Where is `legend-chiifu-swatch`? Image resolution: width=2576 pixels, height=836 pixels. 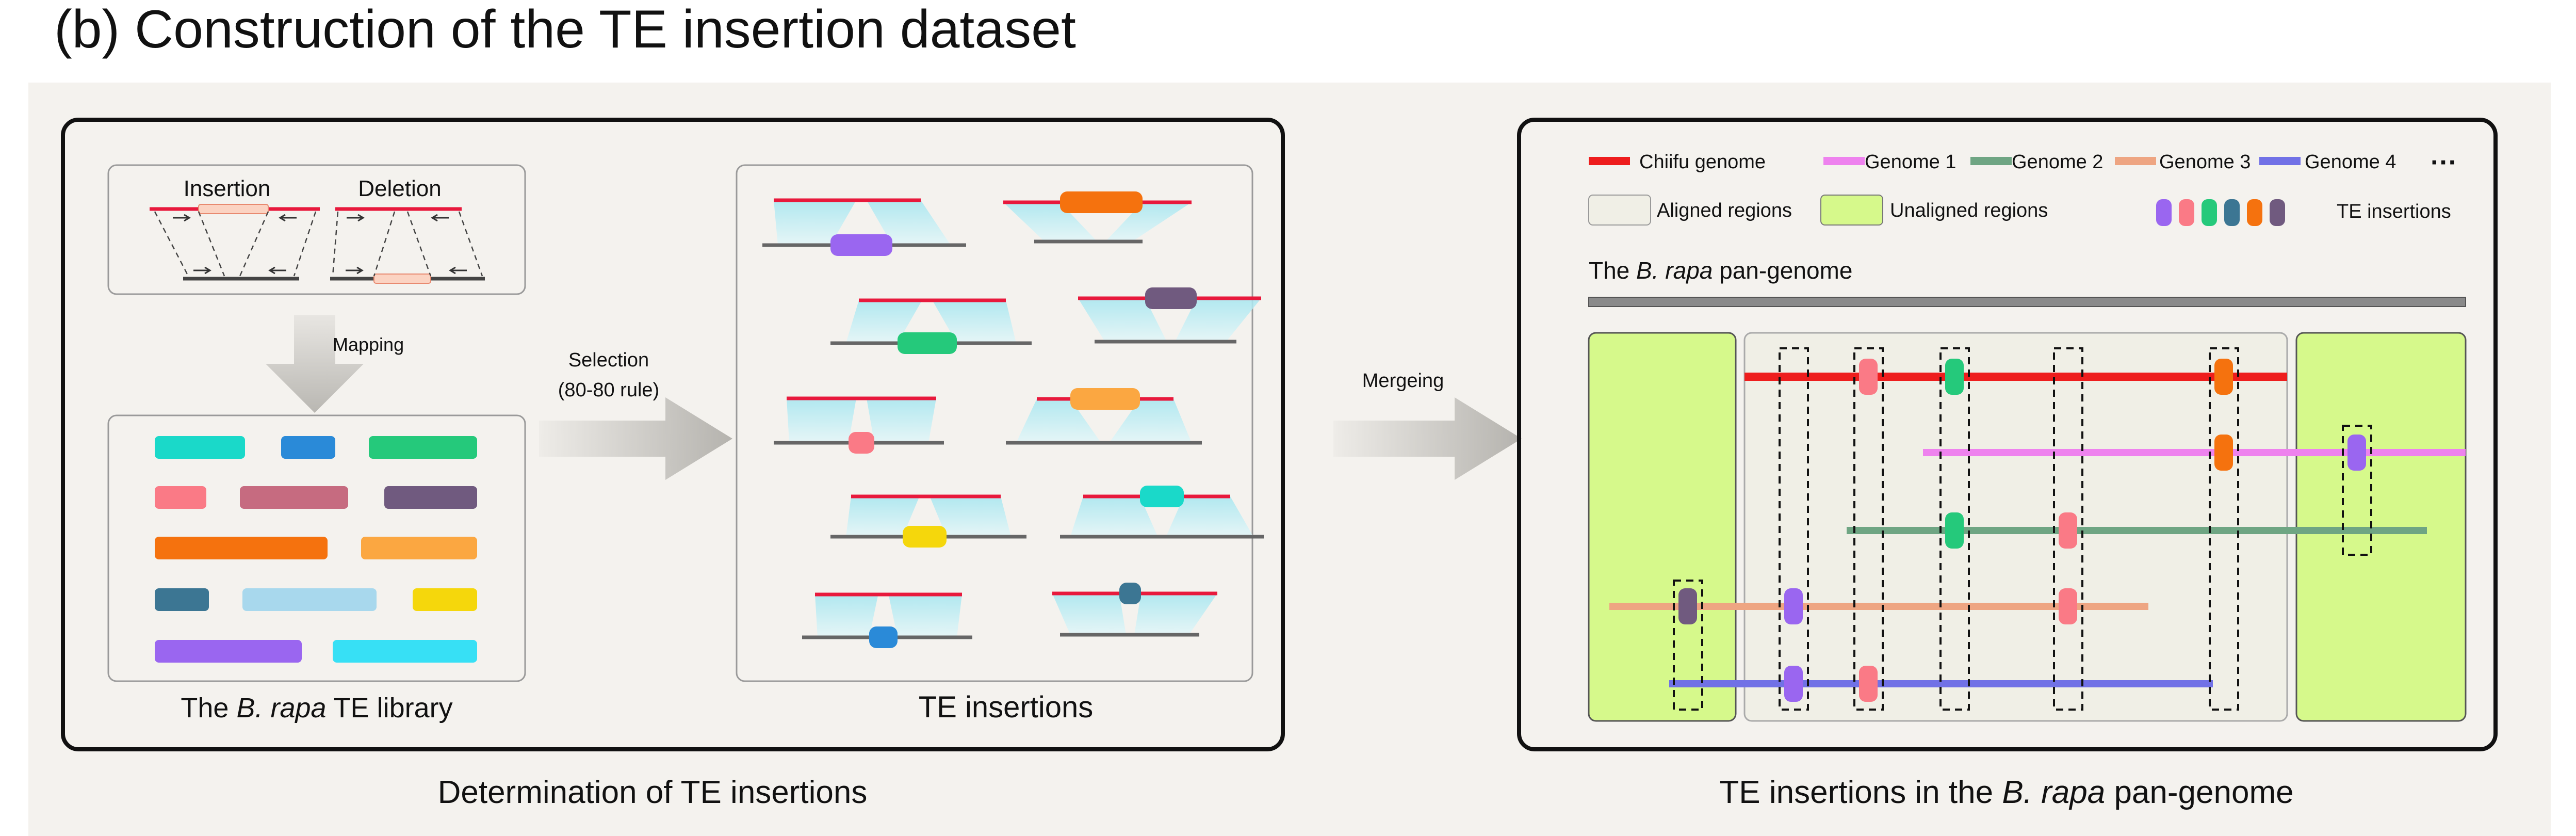
legend-chiifu-swatch is located at coordinates (1610, 161).